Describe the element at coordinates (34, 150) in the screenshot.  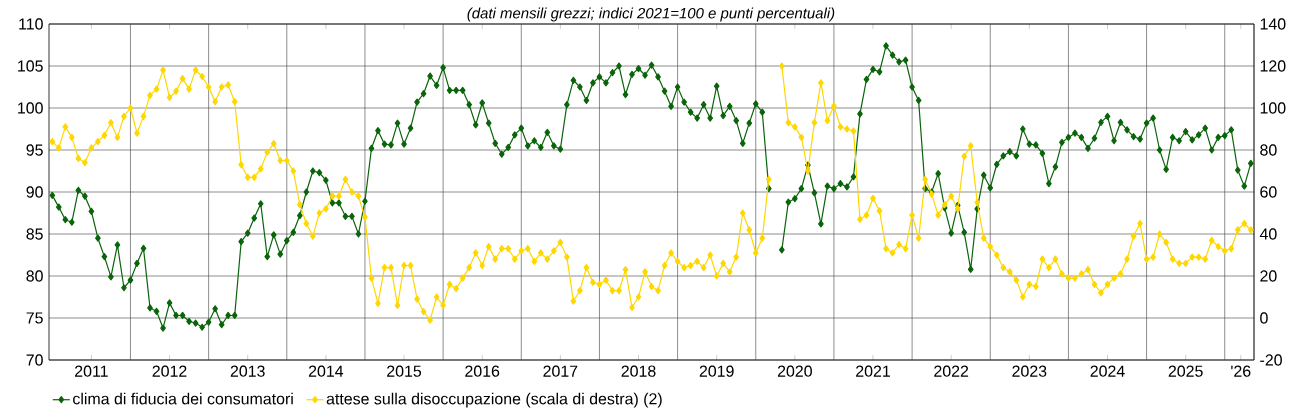
I see `y-tick-label: 95` at that location.